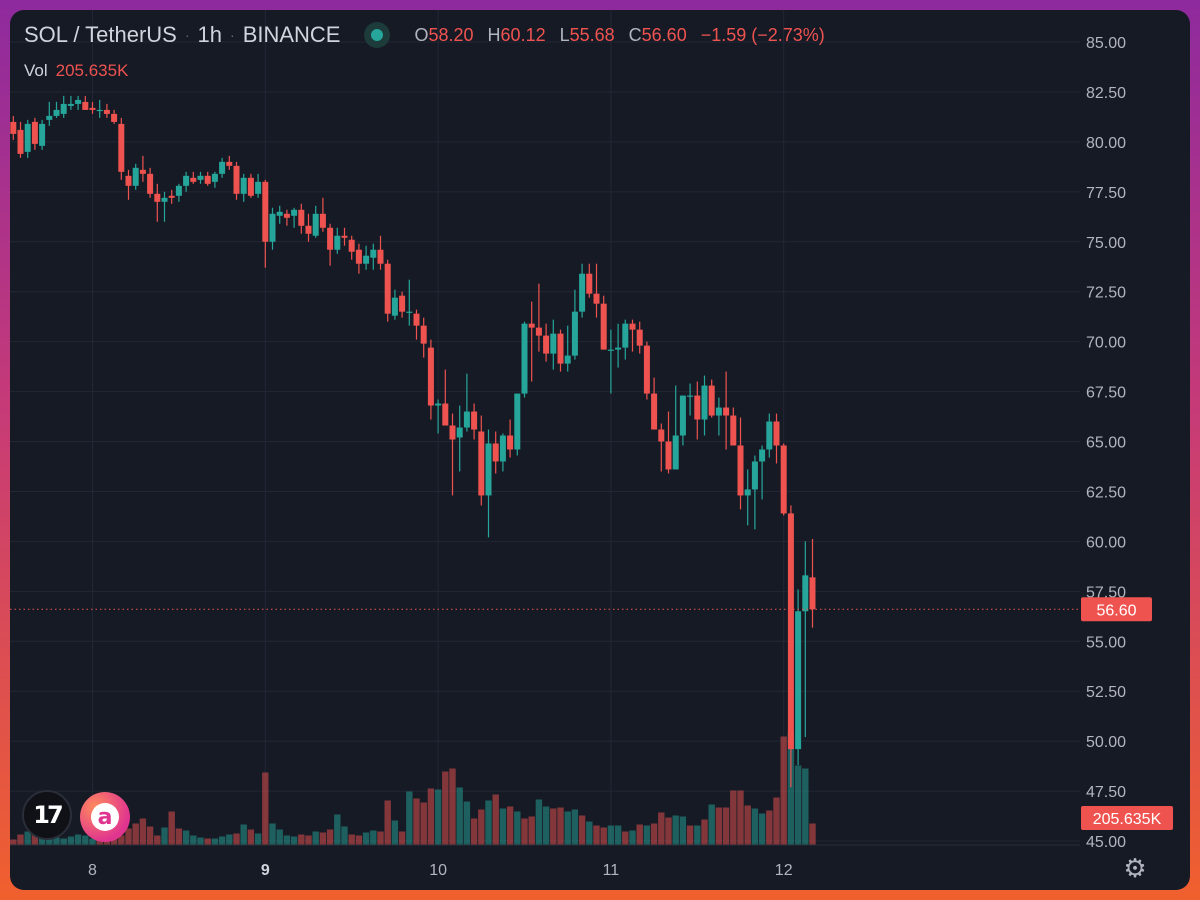  I want to click on y-tick-label: 72.50, so click(1106, 293).